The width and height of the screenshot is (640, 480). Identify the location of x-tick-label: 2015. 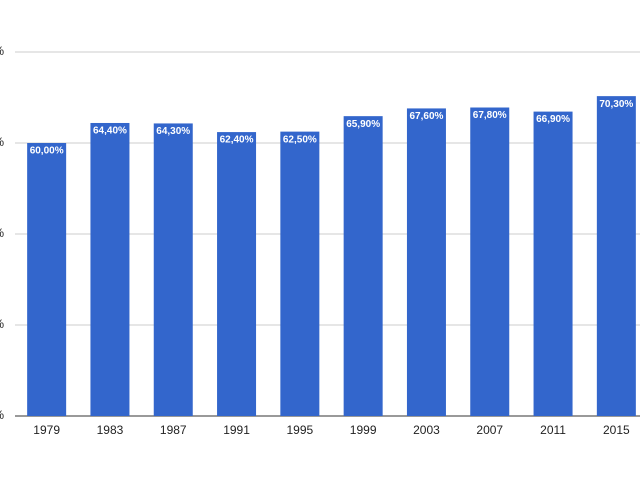
(616, 430).